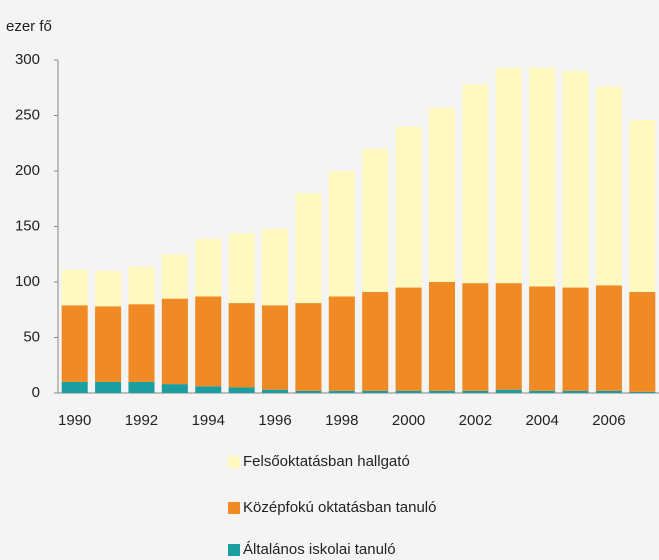  I want to click on x-tick-label: 1998, so click(341, 420).